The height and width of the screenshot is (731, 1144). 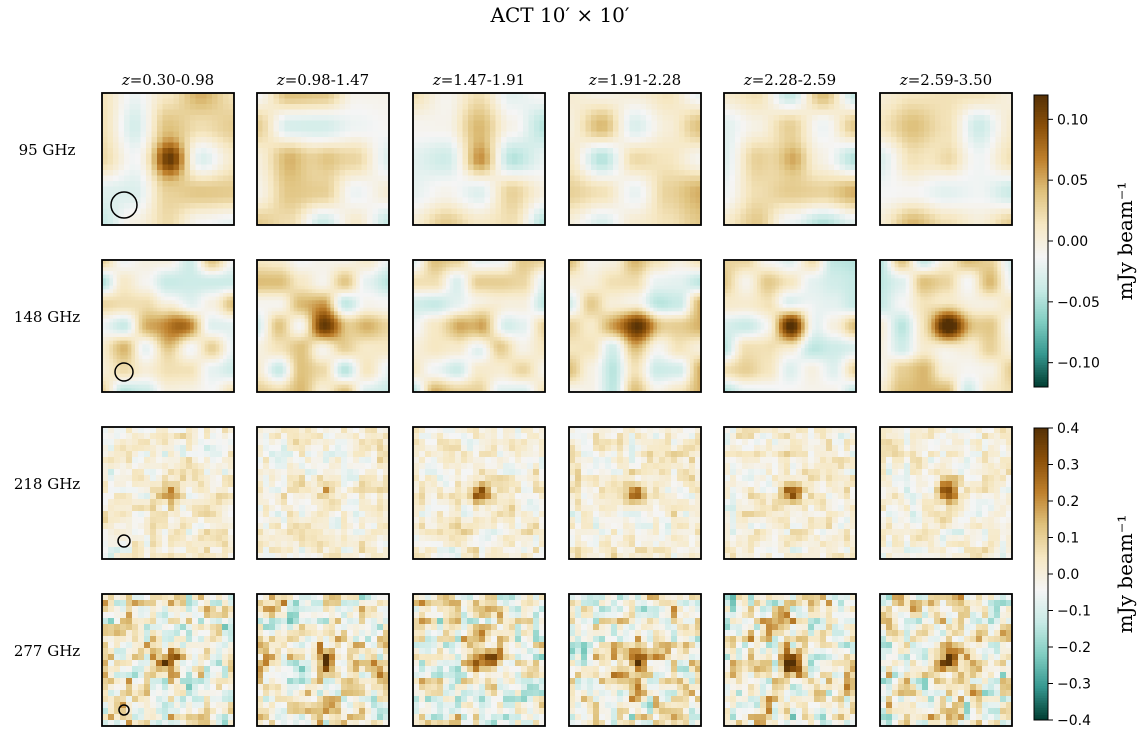 What do you see at coordinates (1072, 181) in the screenshot?
I see `colorbar-tick-label: 0.05` at bounding box center [1072, 181].